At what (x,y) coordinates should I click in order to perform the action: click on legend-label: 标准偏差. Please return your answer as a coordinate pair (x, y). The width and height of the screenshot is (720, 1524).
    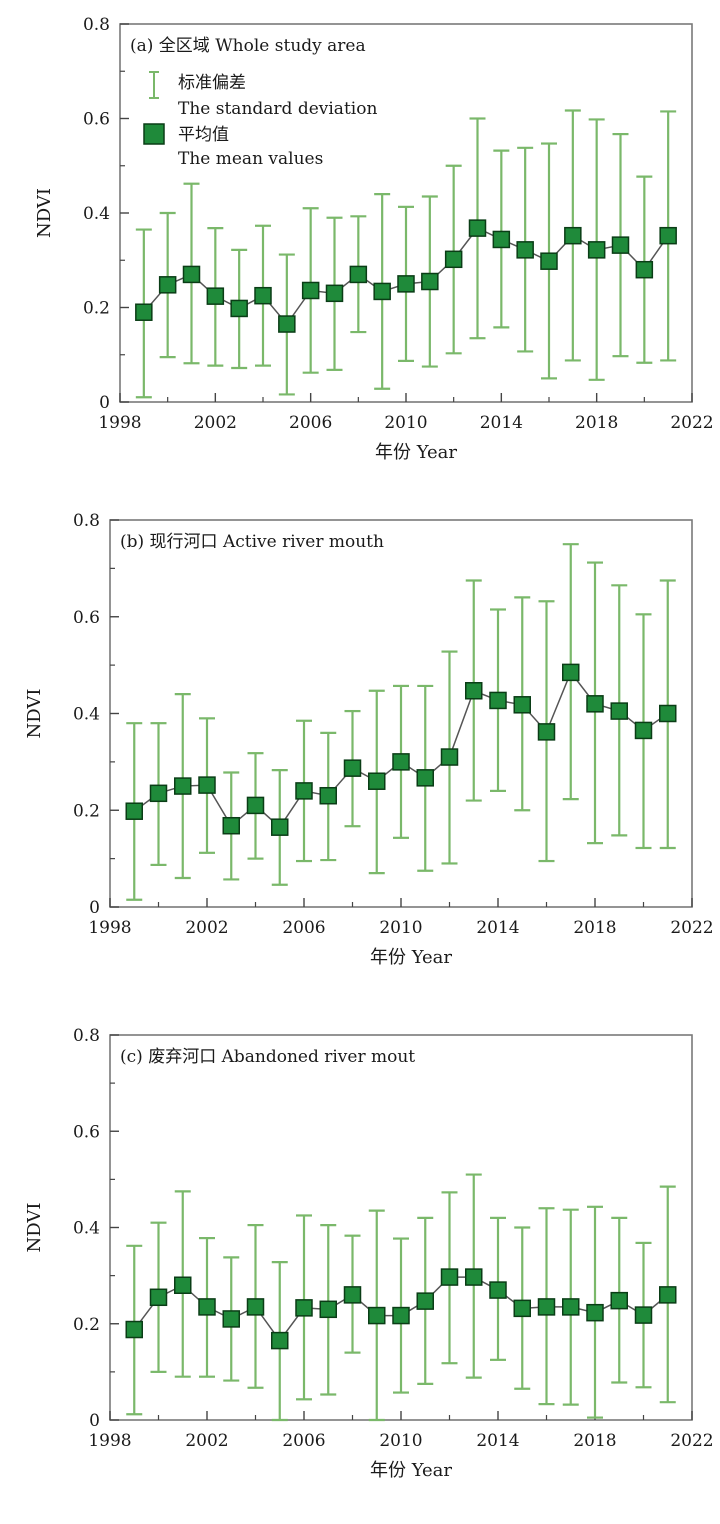
    Looking at the image, I should click on (212, 83).